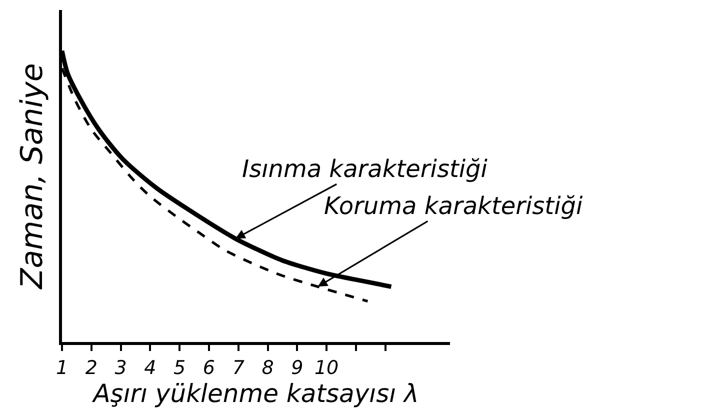 Image resolution: width=721 pixels, height=413 pixels. Describe the element at coordinates (209, 367) in the screenshot. I see `x-tick-label: 6` at that location.